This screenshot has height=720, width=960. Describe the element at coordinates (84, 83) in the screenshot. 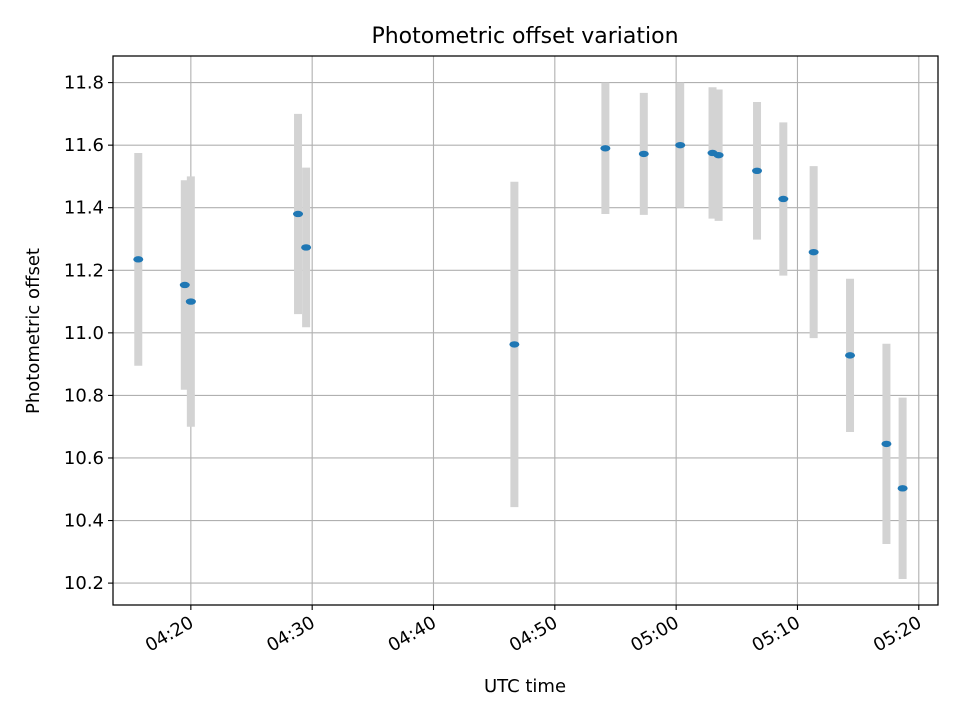

I see `y-tick-label: 11.8` at that location.